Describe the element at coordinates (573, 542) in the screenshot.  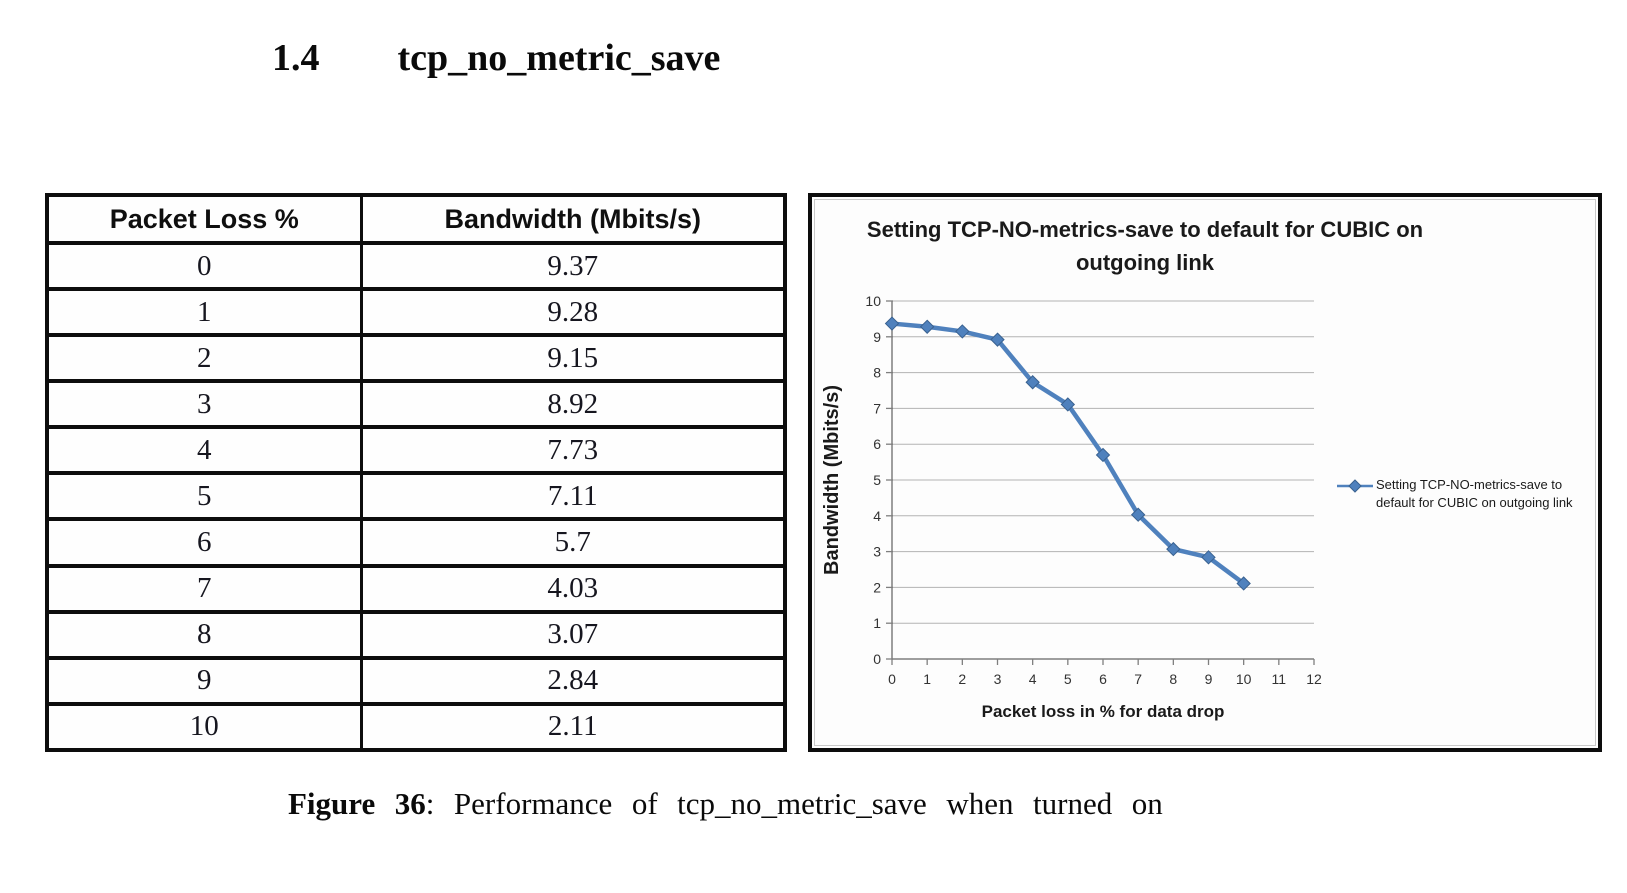
I see `table-cell: 5.7` at that location.